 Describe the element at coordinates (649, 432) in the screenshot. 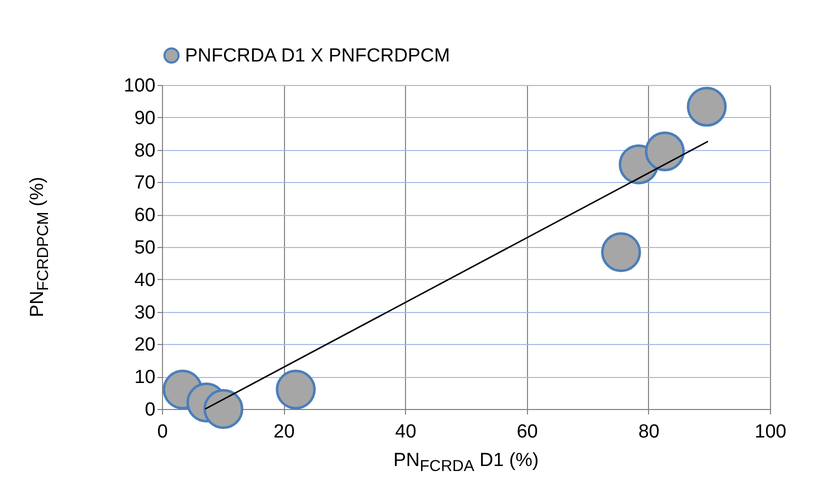

I see `x-tick-label: 80` at that location.